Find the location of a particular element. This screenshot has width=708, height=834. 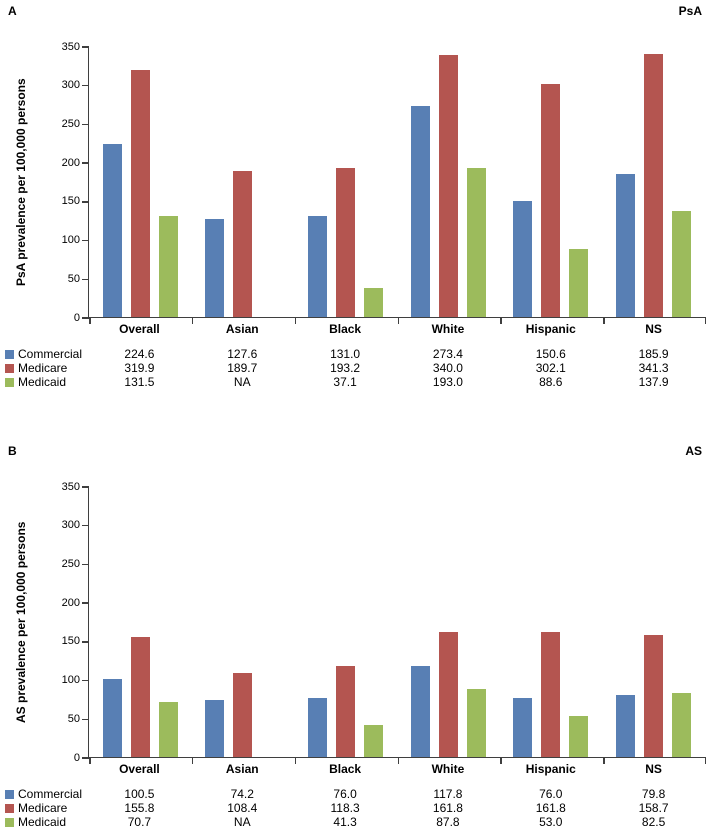

legend-label-medicare: Medicare is located at coordinates (43, 808).